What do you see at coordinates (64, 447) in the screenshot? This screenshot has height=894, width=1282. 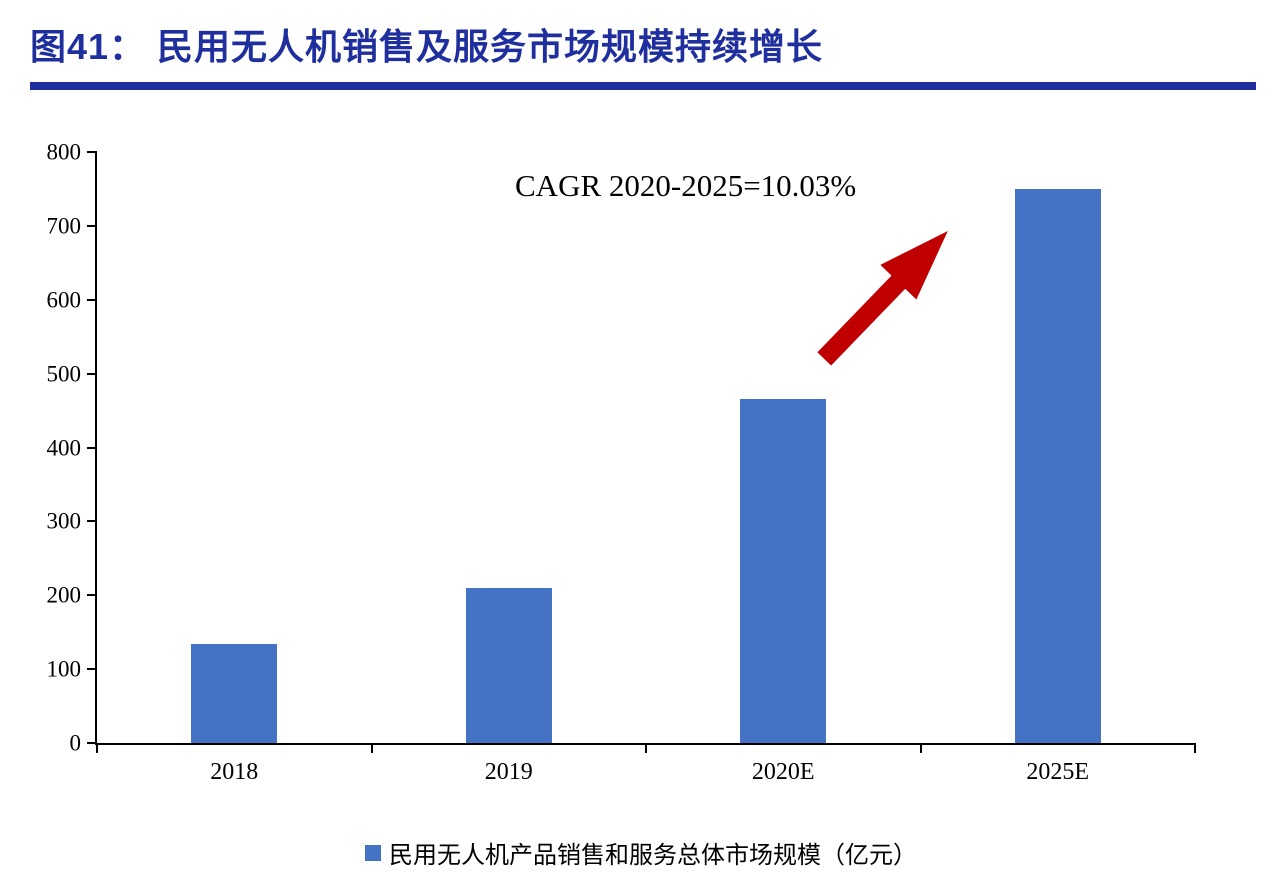 I see `y-axis-tick-label: 400` at bounding box center [64, 447].